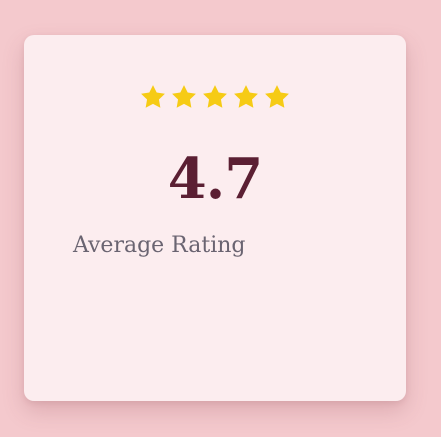  I want to click on average-rating-label: Average Rating, so click(159, 245).